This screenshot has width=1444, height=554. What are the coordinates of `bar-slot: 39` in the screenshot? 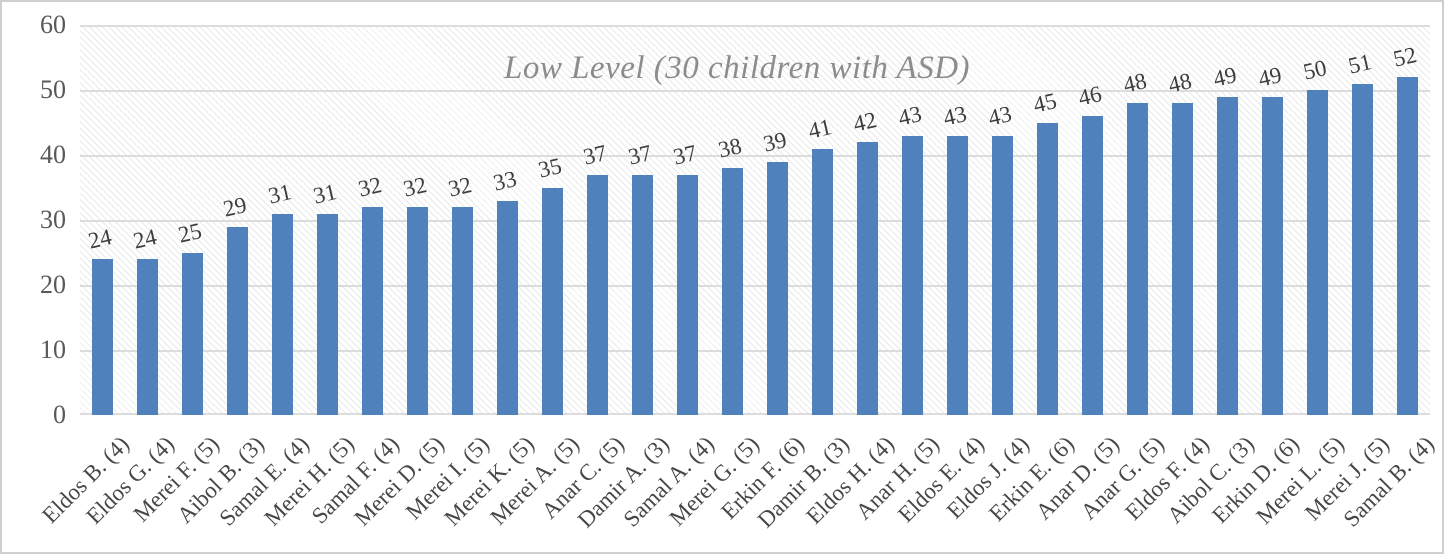 It's located at (777, 220).